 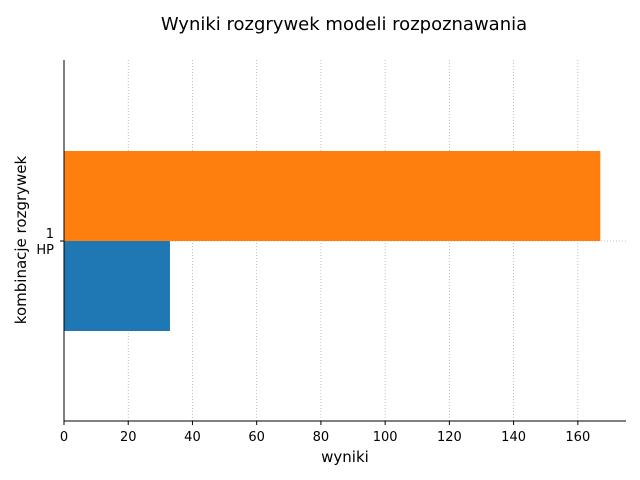 What do you see at coordinates (21, 240) in the screenshot?
I see `y-axis-label: kombinacje rozgrywek` at bounding box center [21, 240].